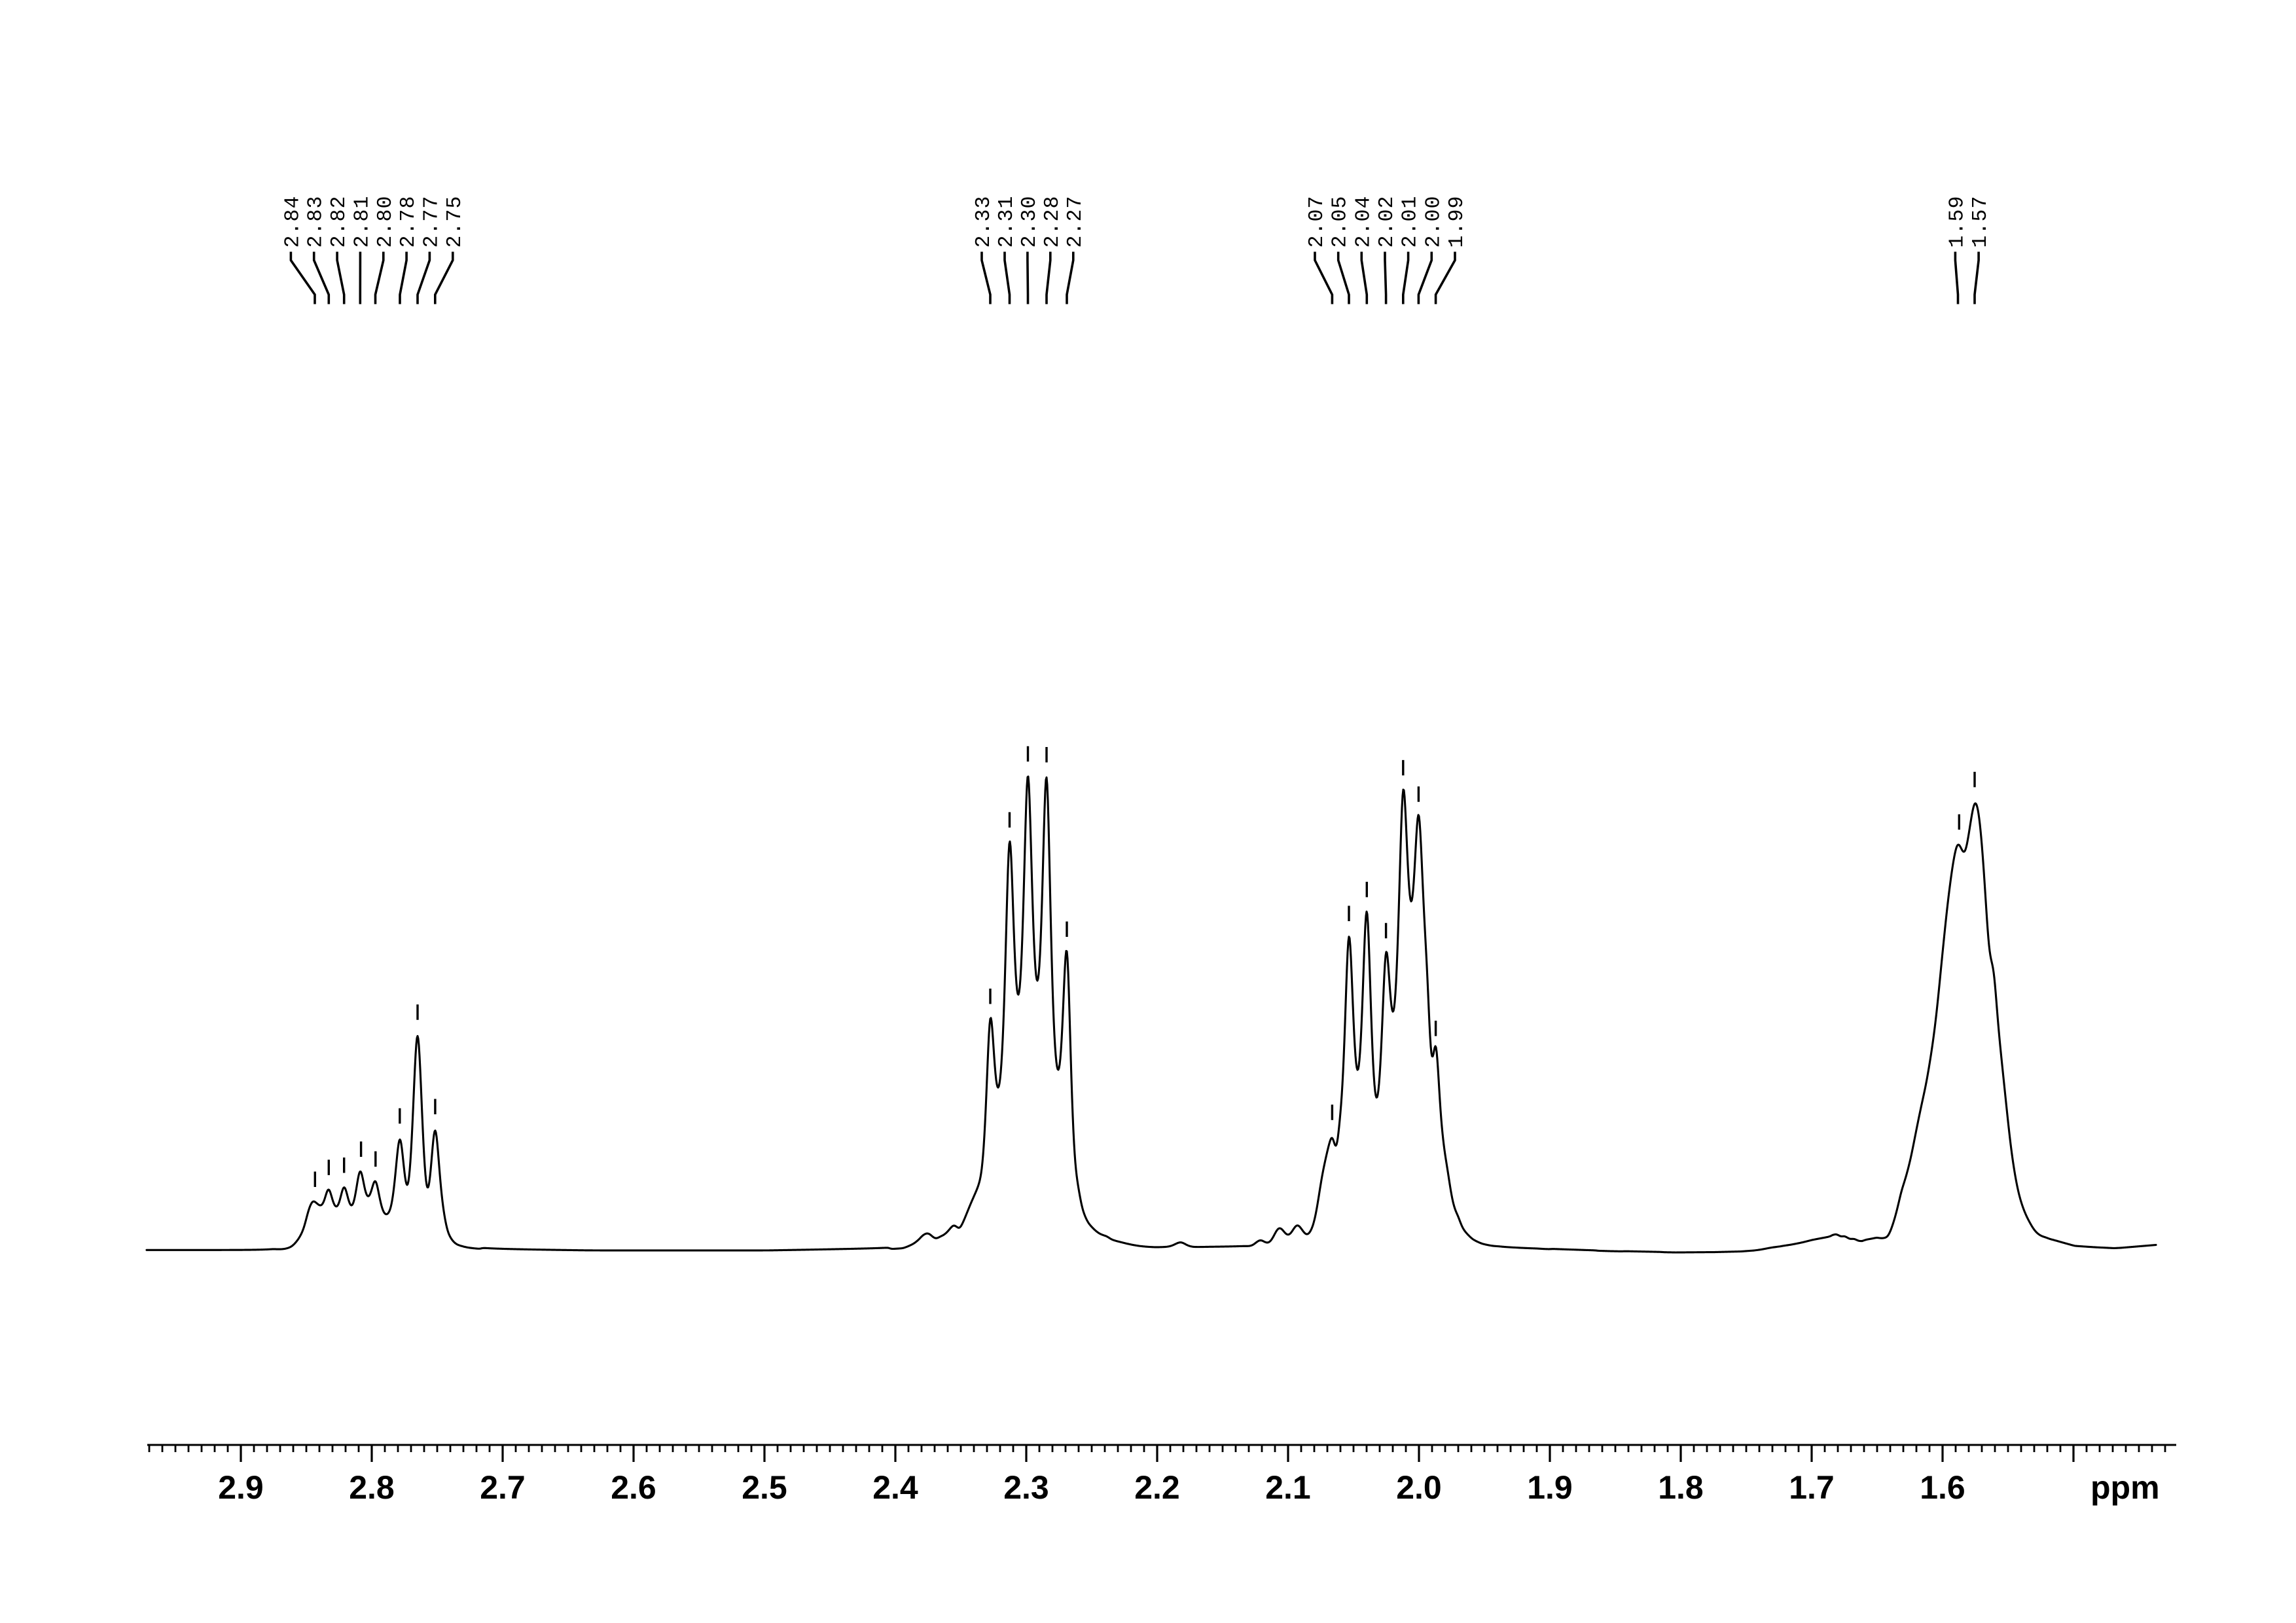 The height and width of the screenshot is (1623, 2296). I want to click on svg-text: 2.3, so click(1026, 1487).